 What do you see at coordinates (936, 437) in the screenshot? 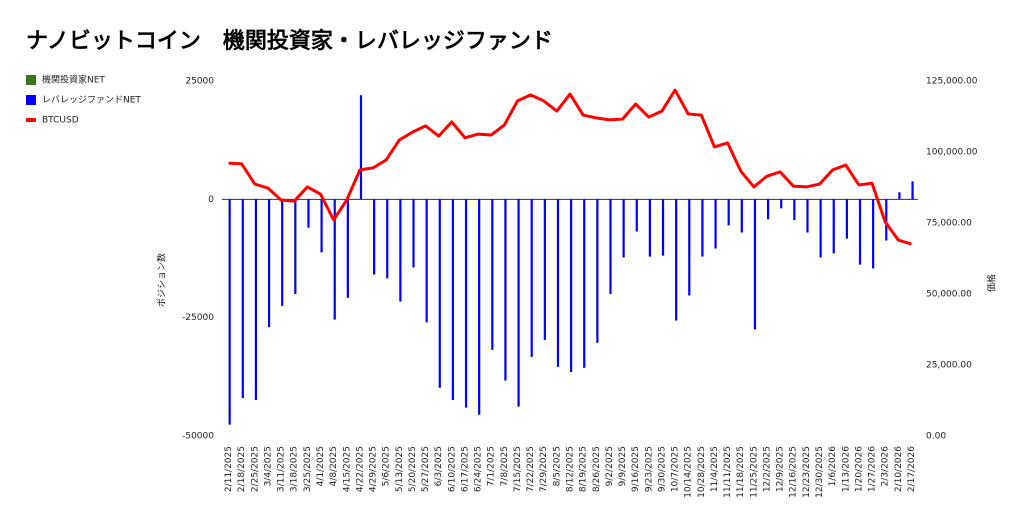
I see `y2-tick-label: 0.00` at bounding box center [936, 437].